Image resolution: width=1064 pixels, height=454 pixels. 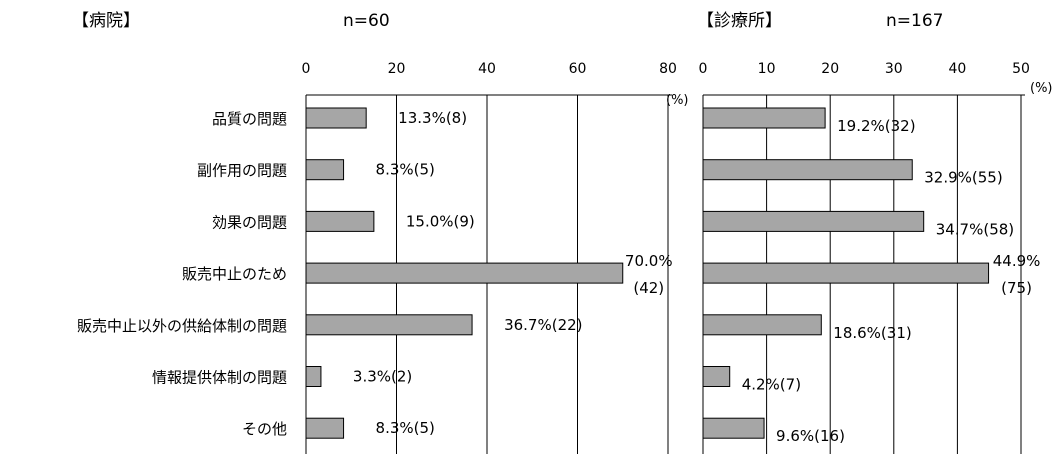 What do you see at coordinates (1016, 288) in the screenshot?
I see `clinic-data-label-line: (75)` at bounding box center [1016, 288].